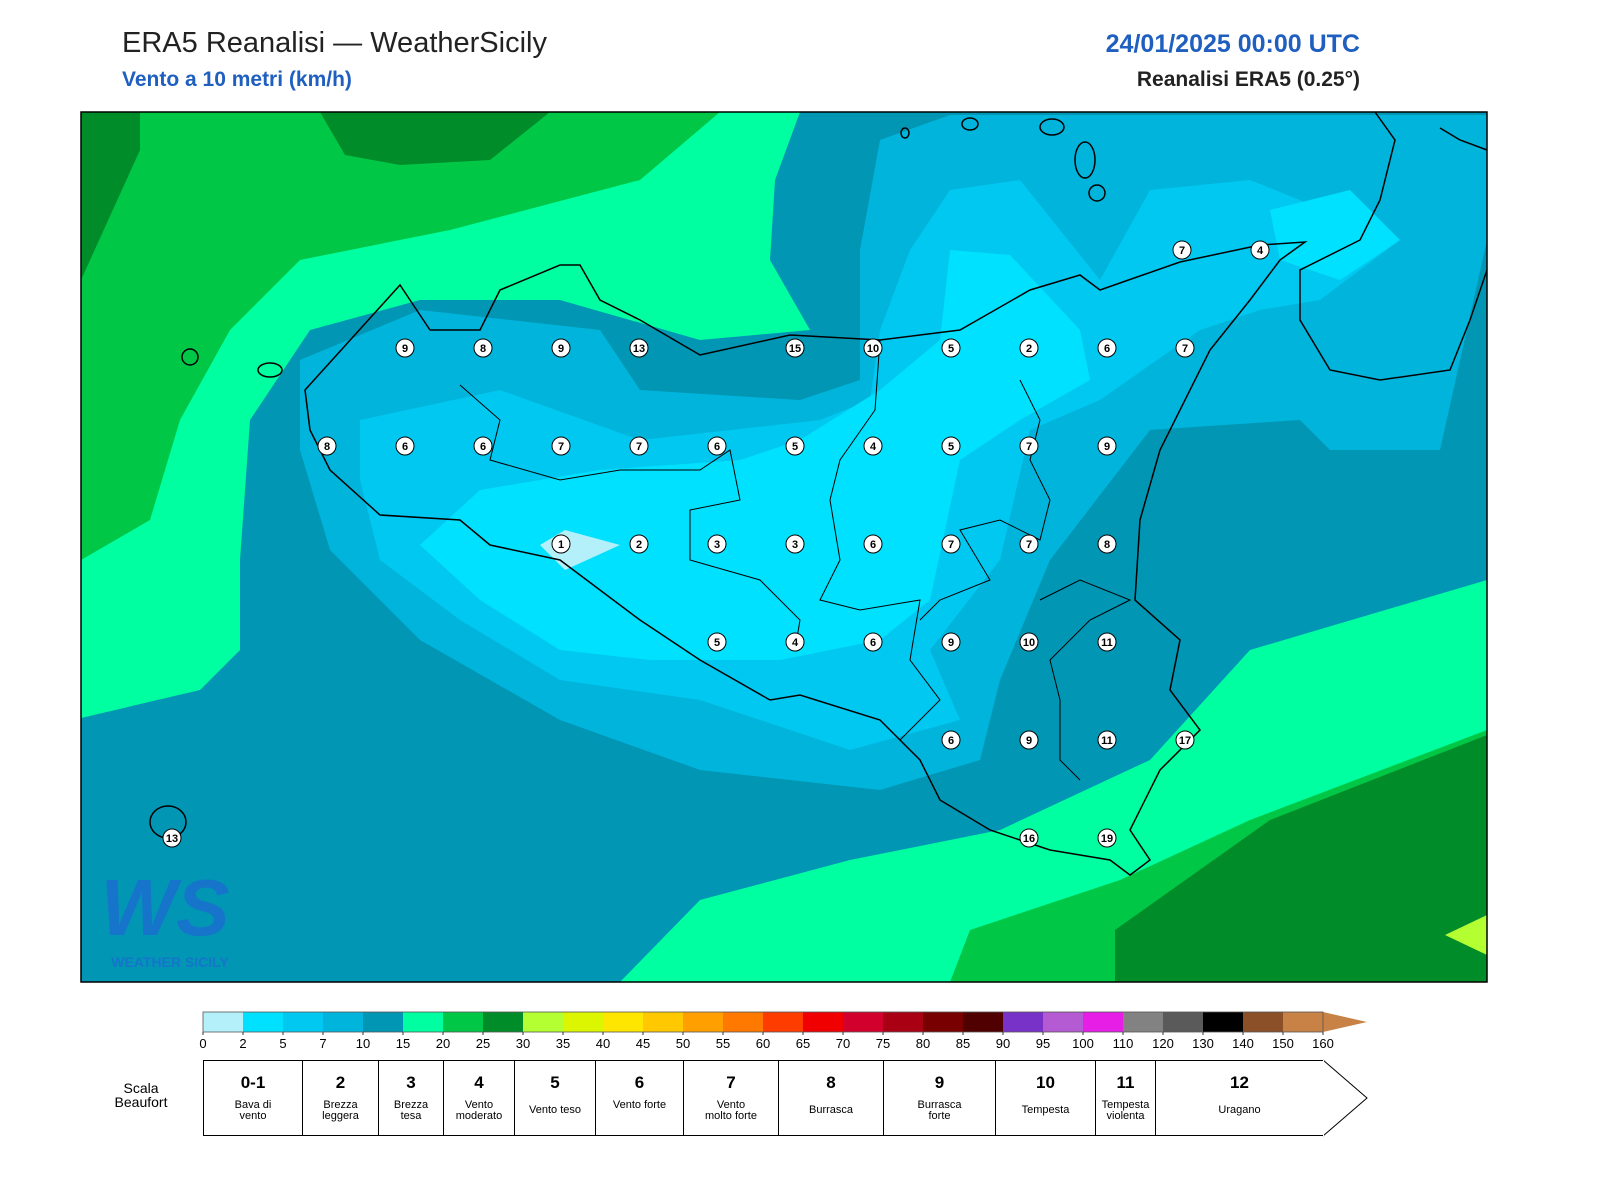  Describe the element at coordinates (1125, 1110) in the screenshot. I see `beaufort-name: Tempesta violenta` at that location.